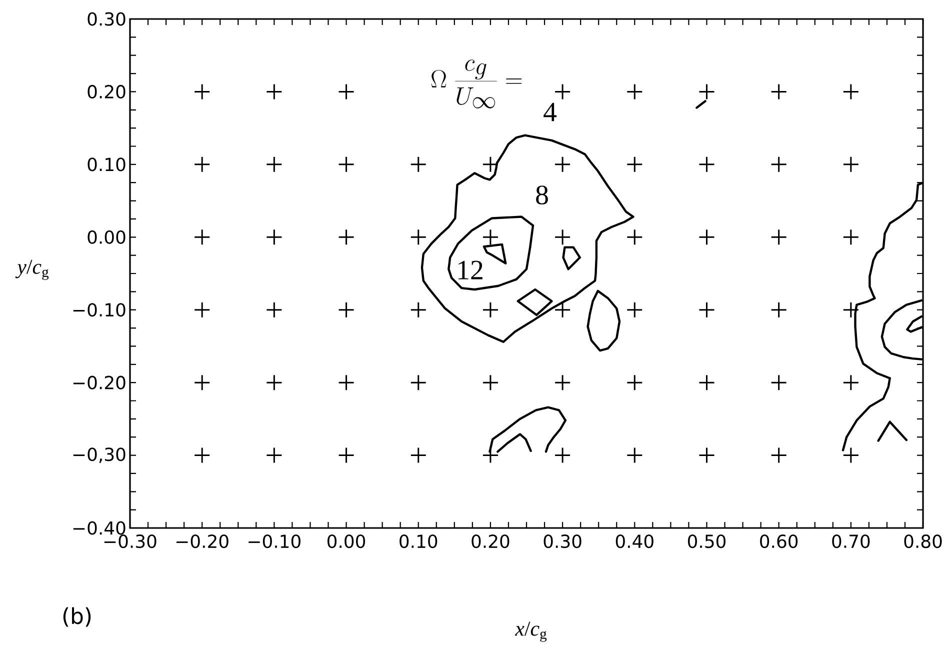 This screenshot has height=649, width=947. What do you see at coordinates (491, 541) in the screenshot?
I see `x-tick-label: 0.20` at bounding box center [491, 541].